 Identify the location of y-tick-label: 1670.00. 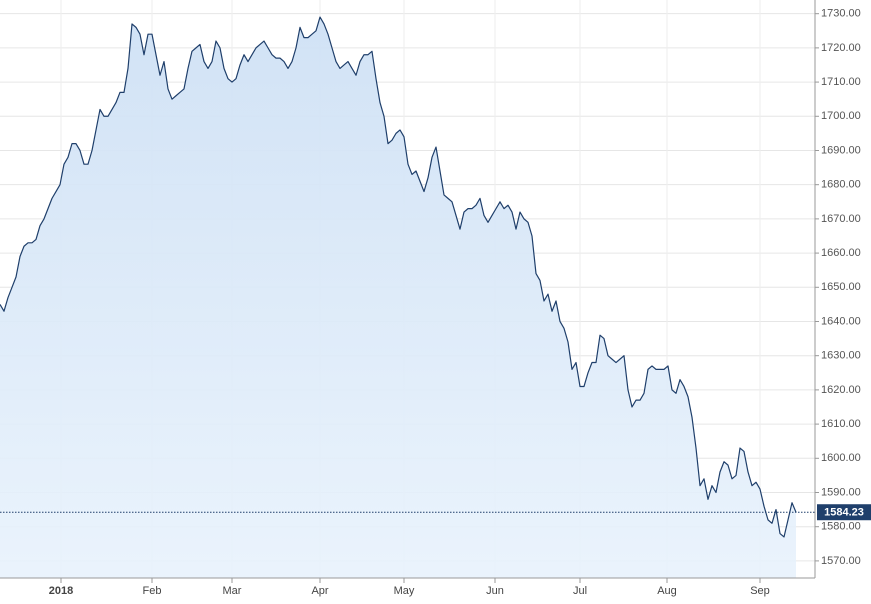
(841, 219).